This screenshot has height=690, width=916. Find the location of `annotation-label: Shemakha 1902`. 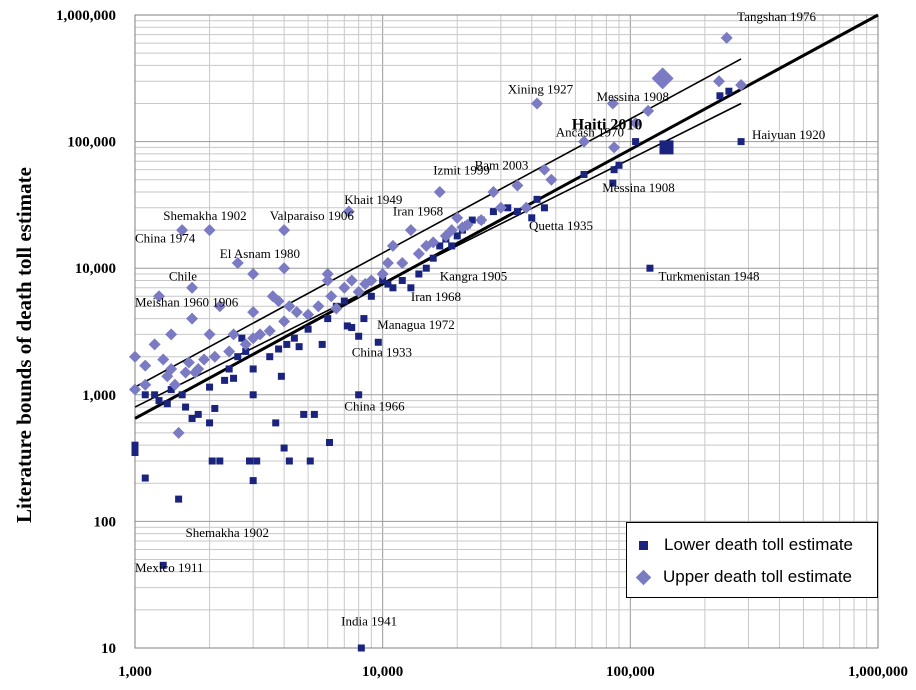

annotation-label: Shemakha 1902 is located at coordinates (204, 215).